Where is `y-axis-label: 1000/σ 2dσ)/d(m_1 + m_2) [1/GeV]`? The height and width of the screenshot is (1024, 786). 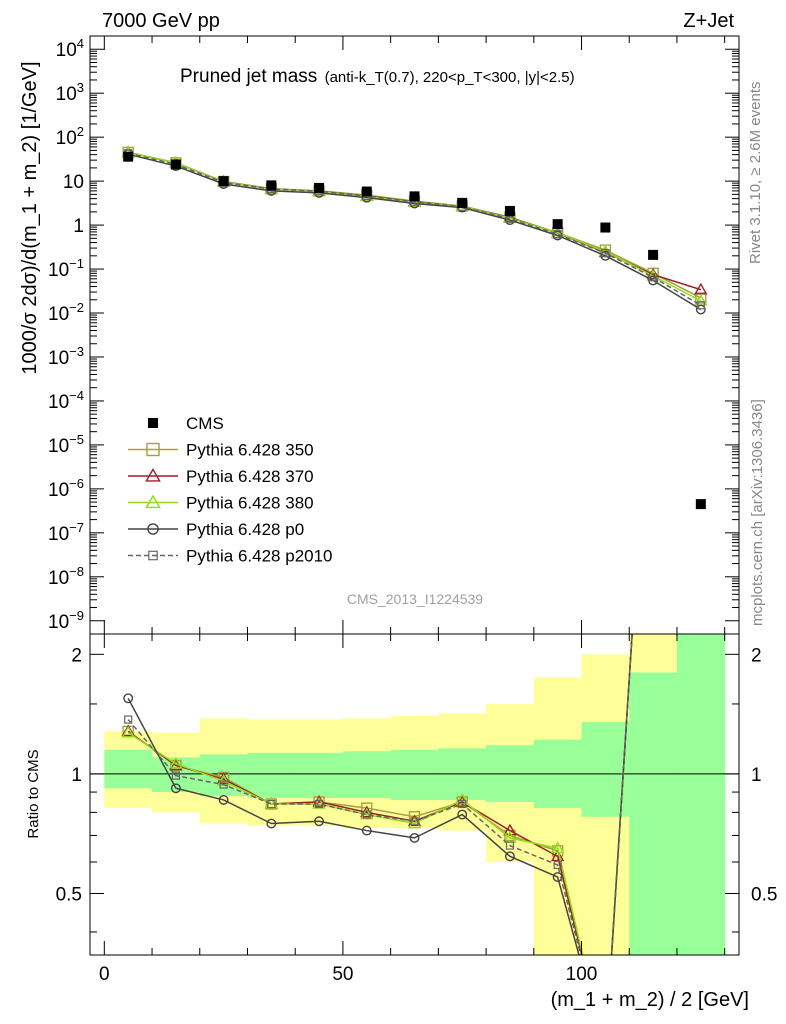
y-axis-label: 1000/σ 2dσ)/d(m_1 + m_2) [1/GeV] is located at coordinates (30, 217).